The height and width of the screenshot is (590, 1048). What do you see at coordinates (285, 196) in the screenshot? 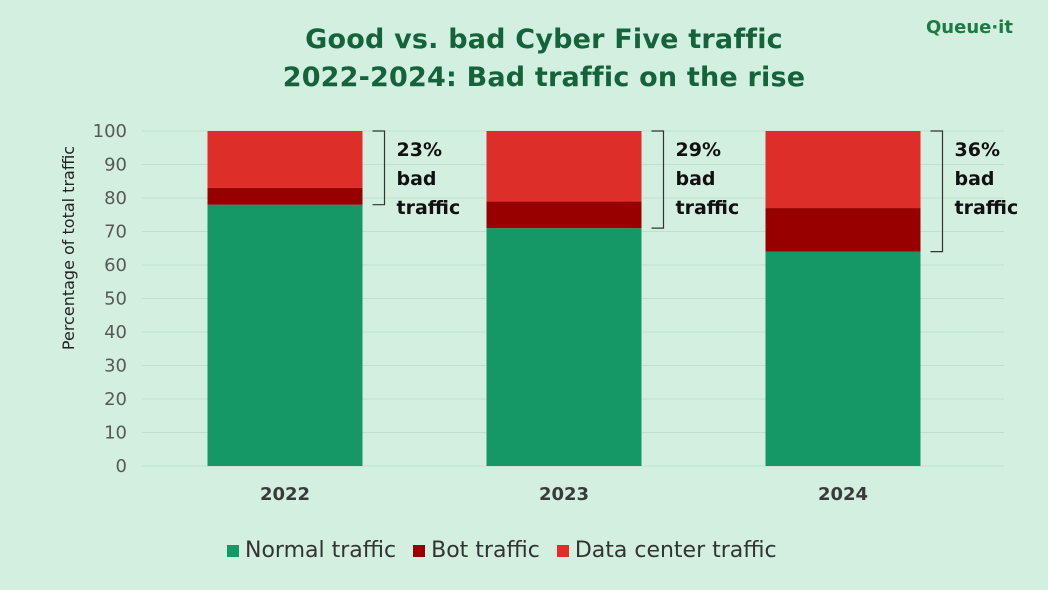
I see `bar-bot-2022` at bounding box center [285, 196].